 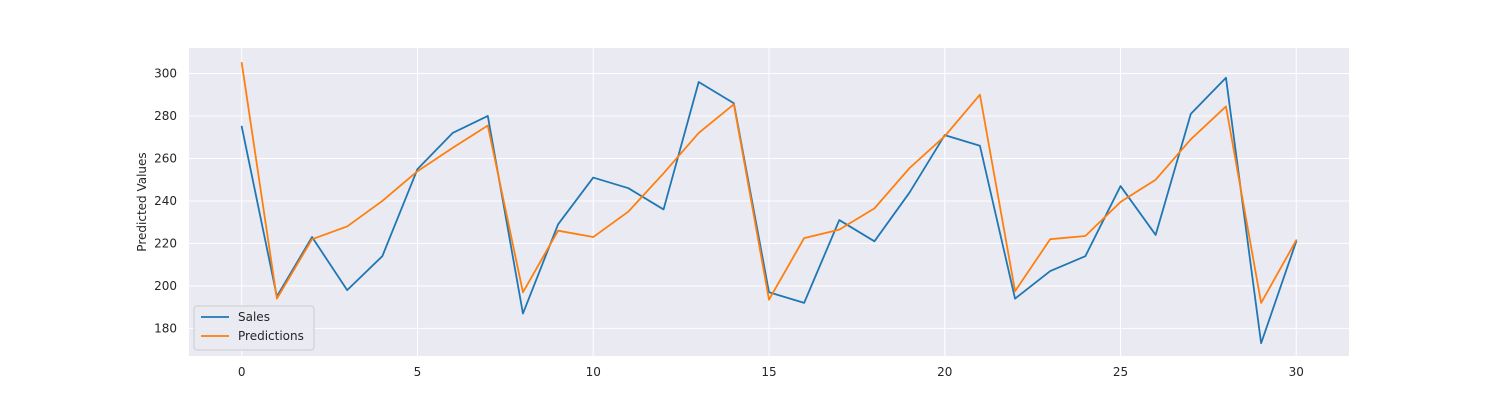 What do you see at coordinates (242, 372) in the screenshot?
I see `x-tick-label: 0` at bounding box center [242, 372].